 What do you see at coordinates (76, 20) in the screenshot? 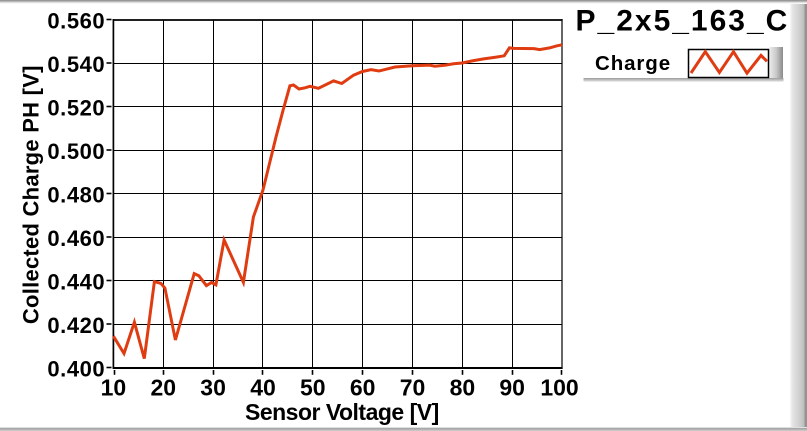
I see `svg-text: 0.560` at bounding box center [76, 20].